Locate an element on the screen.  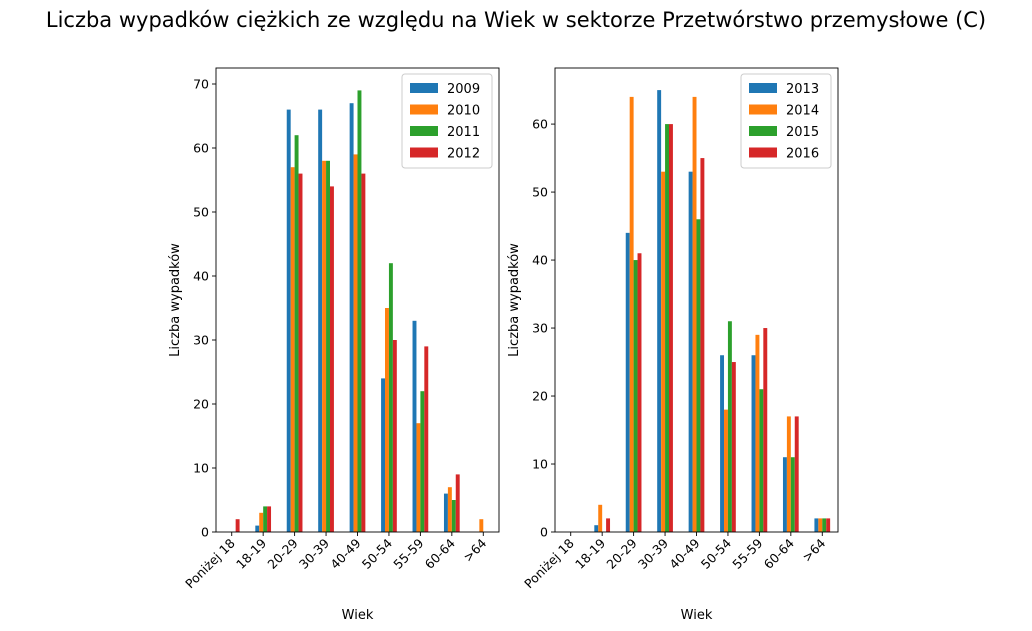
legend-label-2010: 2010 is located at coordinates (463, 111).